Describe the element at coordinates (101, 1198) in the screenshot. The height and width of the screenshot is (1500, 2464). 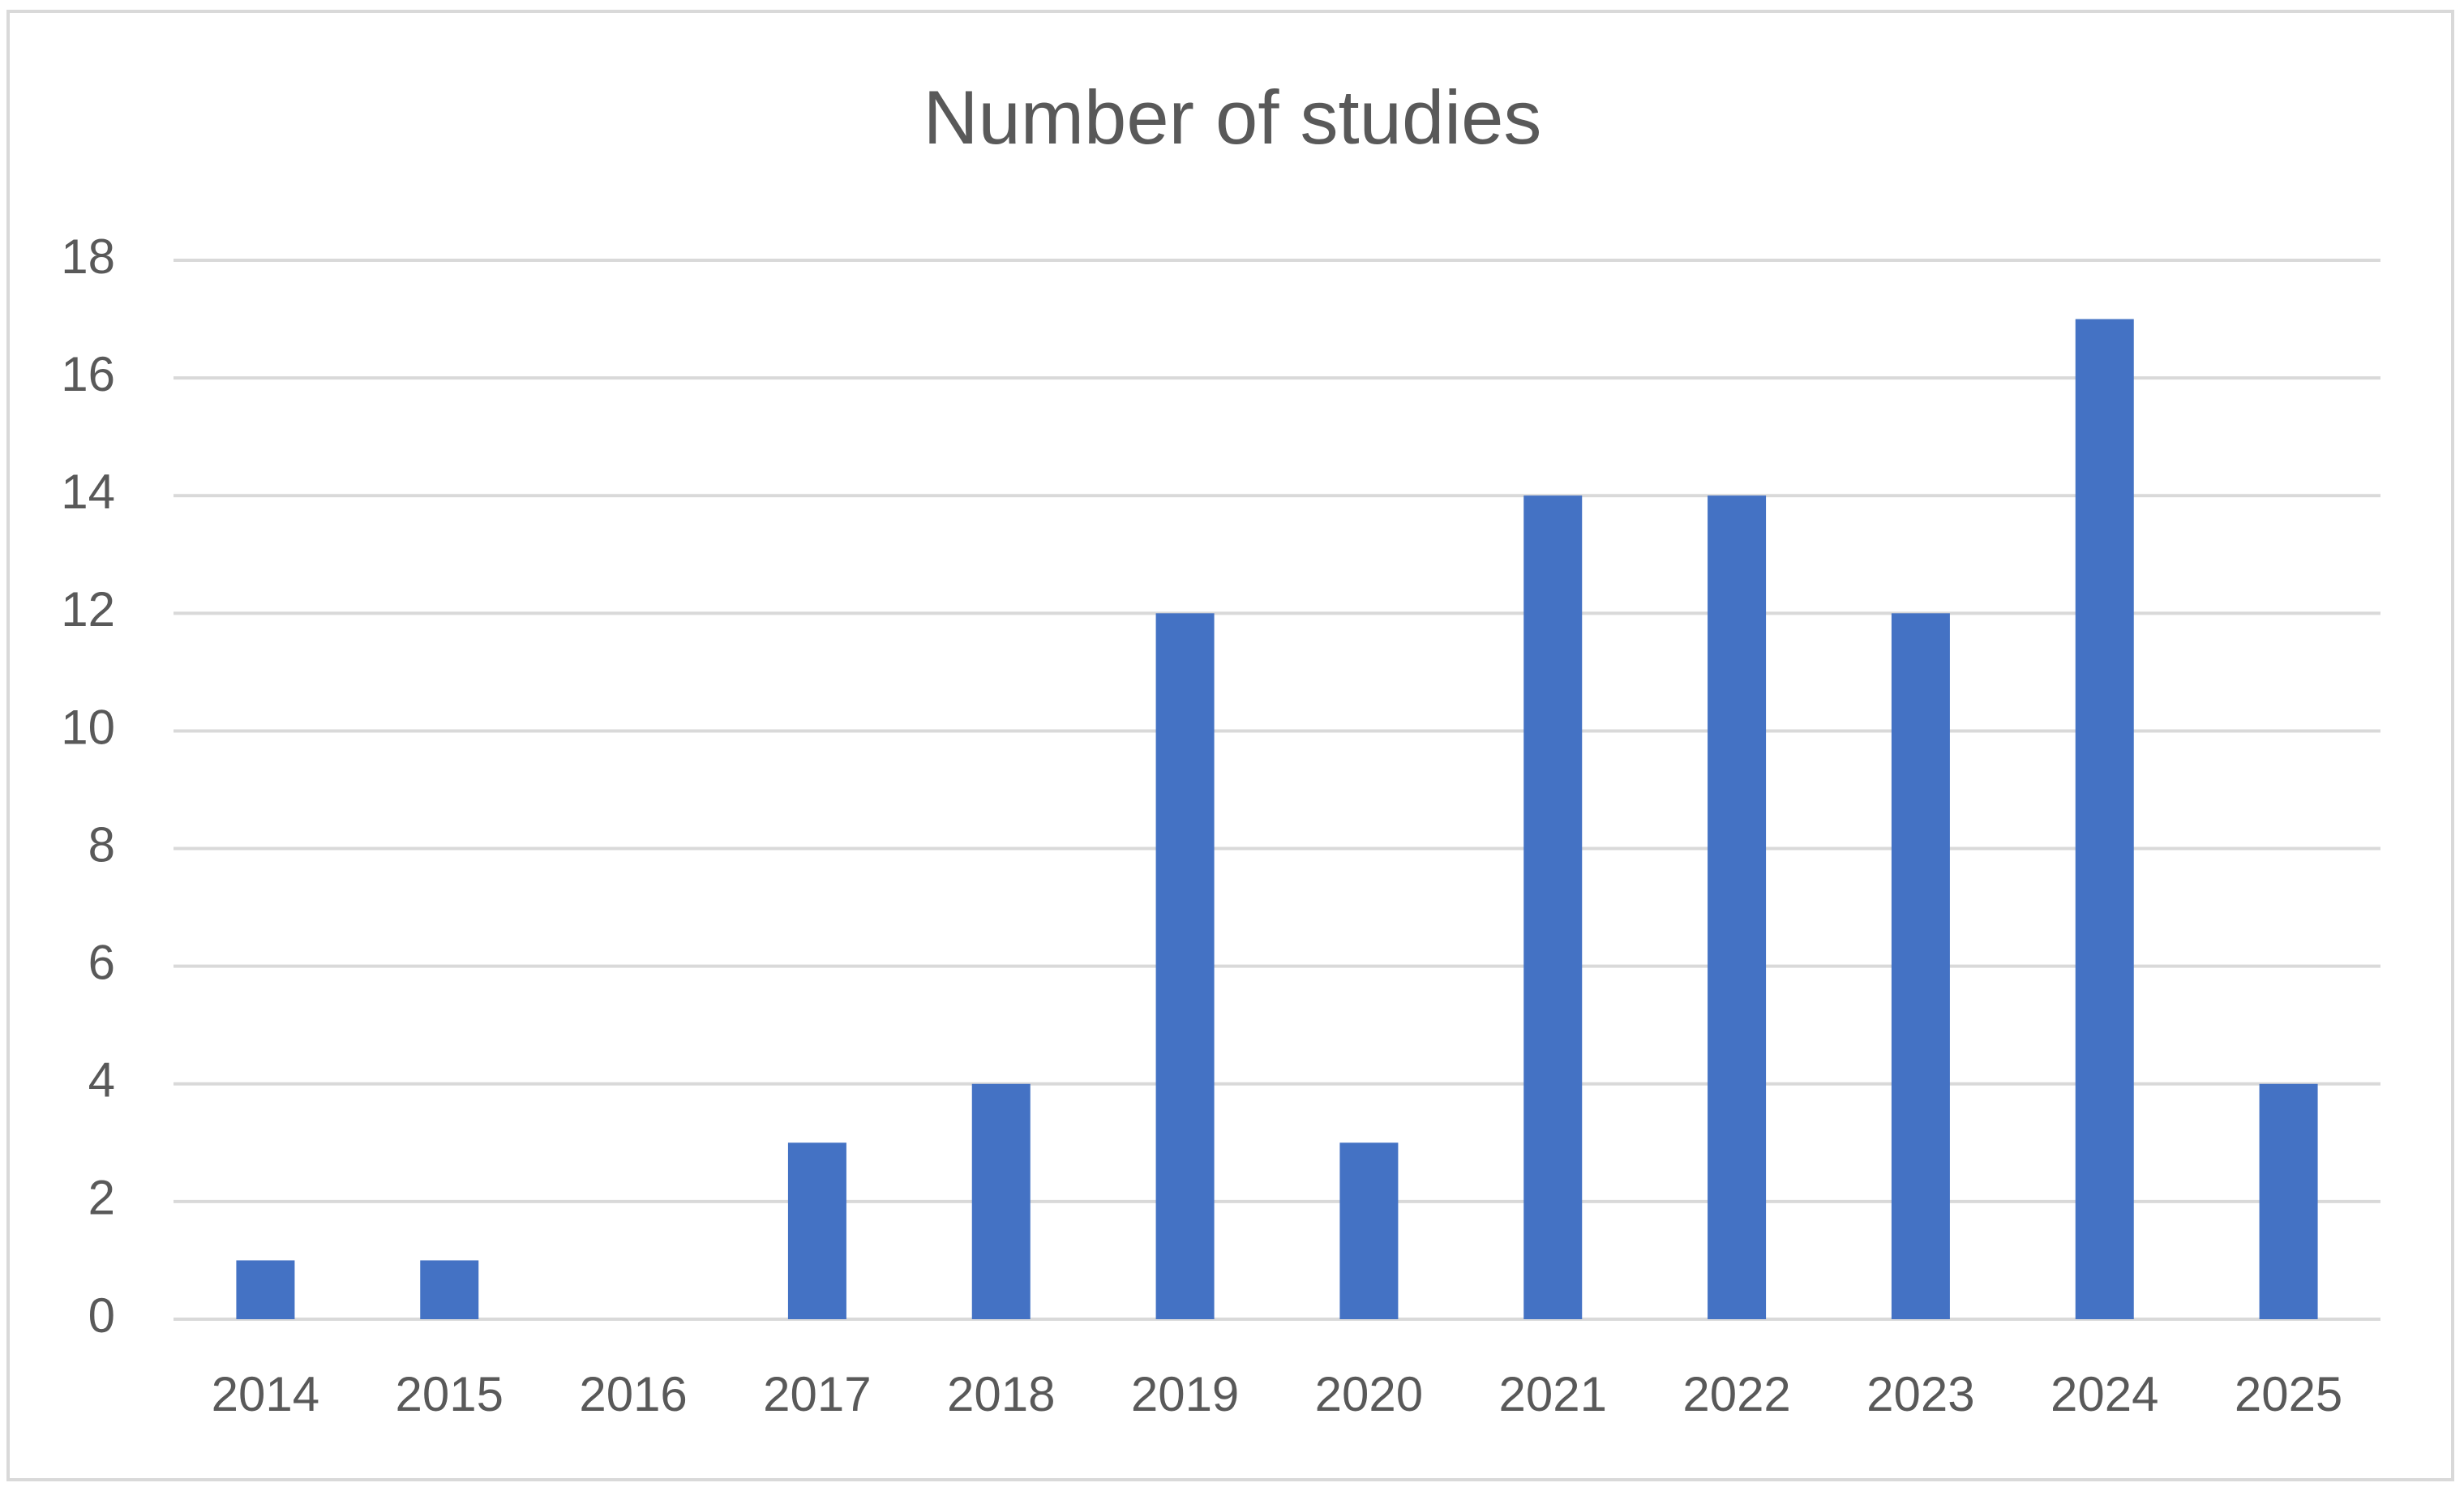
I see `y-tick-label: 2` at that location.